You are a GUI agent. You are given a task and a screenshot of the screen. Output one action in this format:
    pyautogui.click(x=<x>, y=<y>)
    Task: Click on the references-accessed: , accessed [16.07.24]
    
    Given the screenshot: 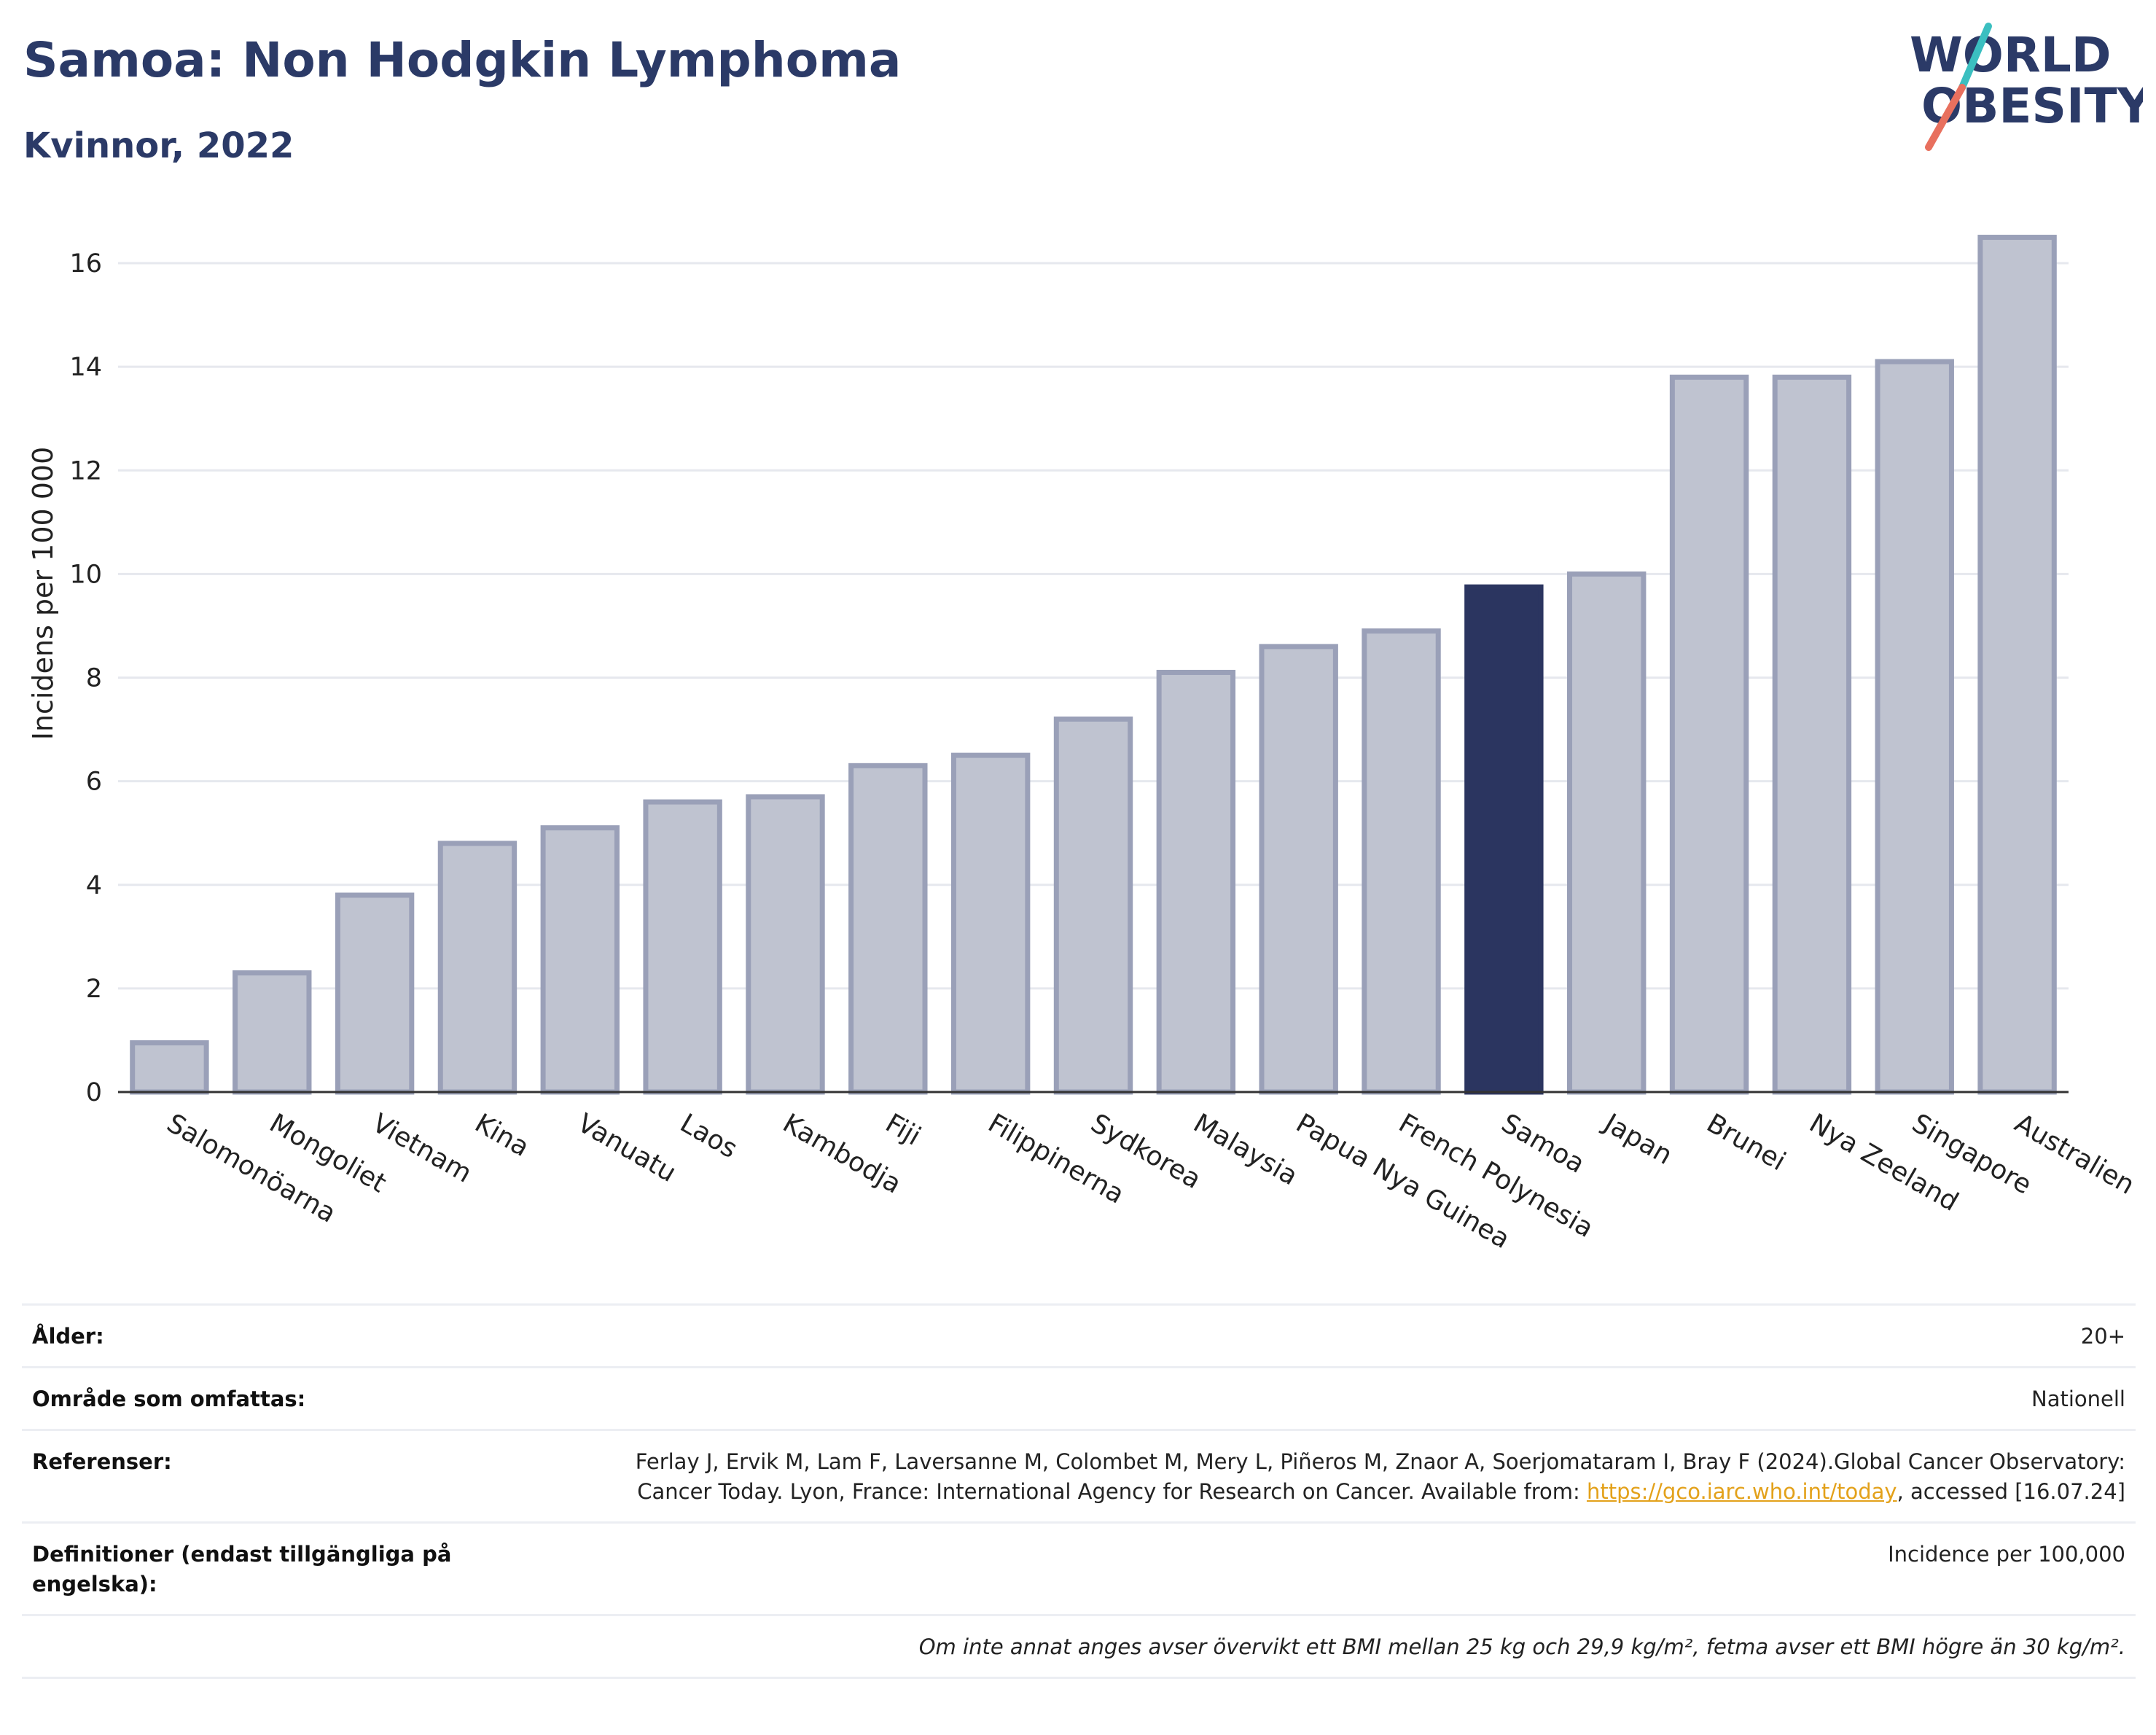 What is the action you would take?
    pyautogui.click(x=2011, y=1491)
    